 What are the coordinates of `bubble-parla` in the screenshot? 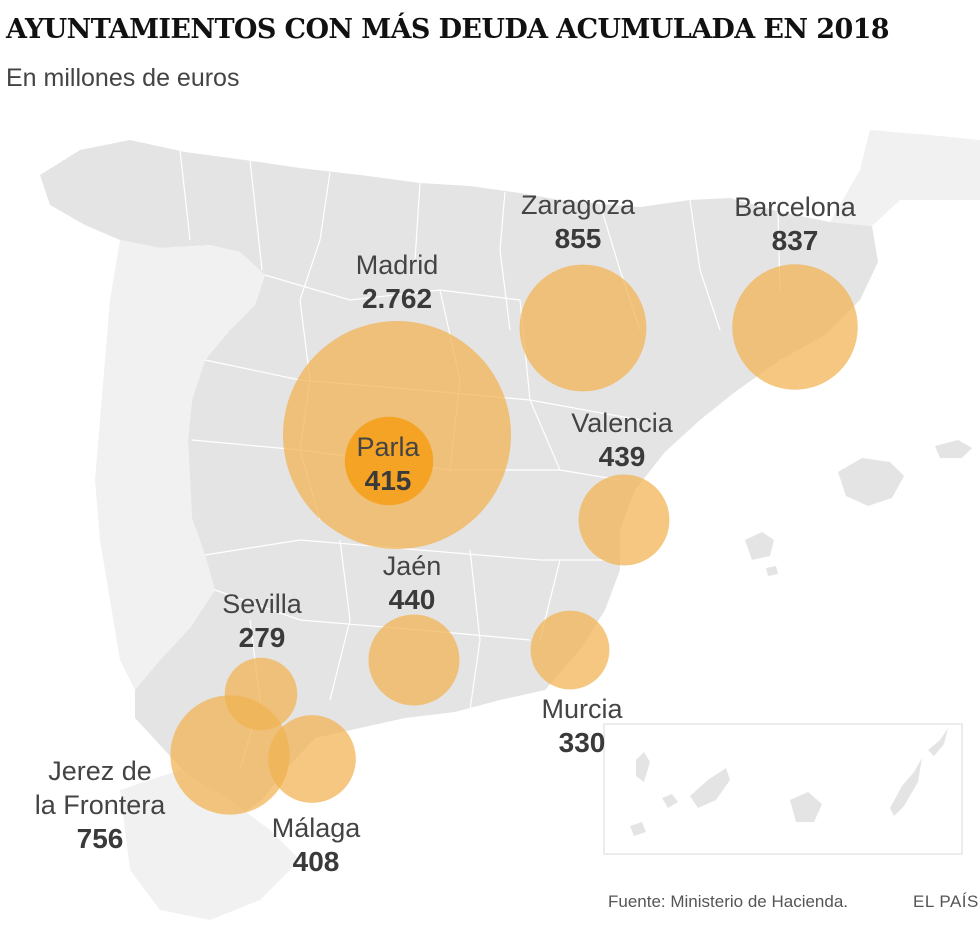 It's located at (389, 461).